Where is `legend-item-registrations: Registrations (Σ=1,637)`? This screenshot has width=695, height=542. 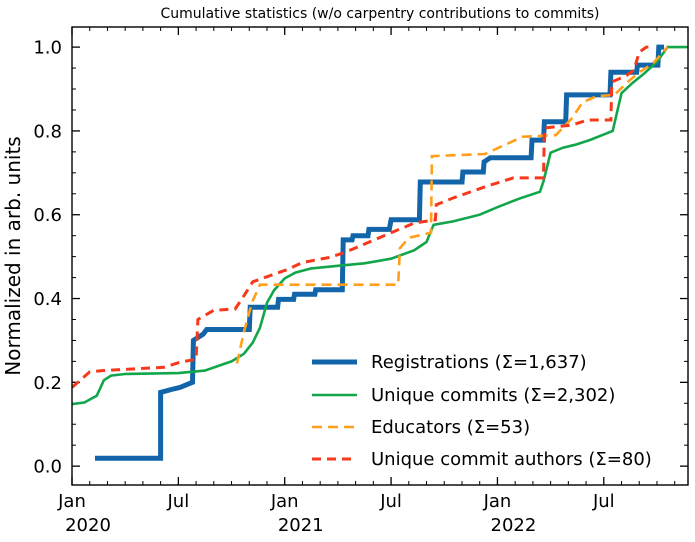
legend-item-registrations: Registrations (Σ=1,637) is located at coordinates (449, 362).